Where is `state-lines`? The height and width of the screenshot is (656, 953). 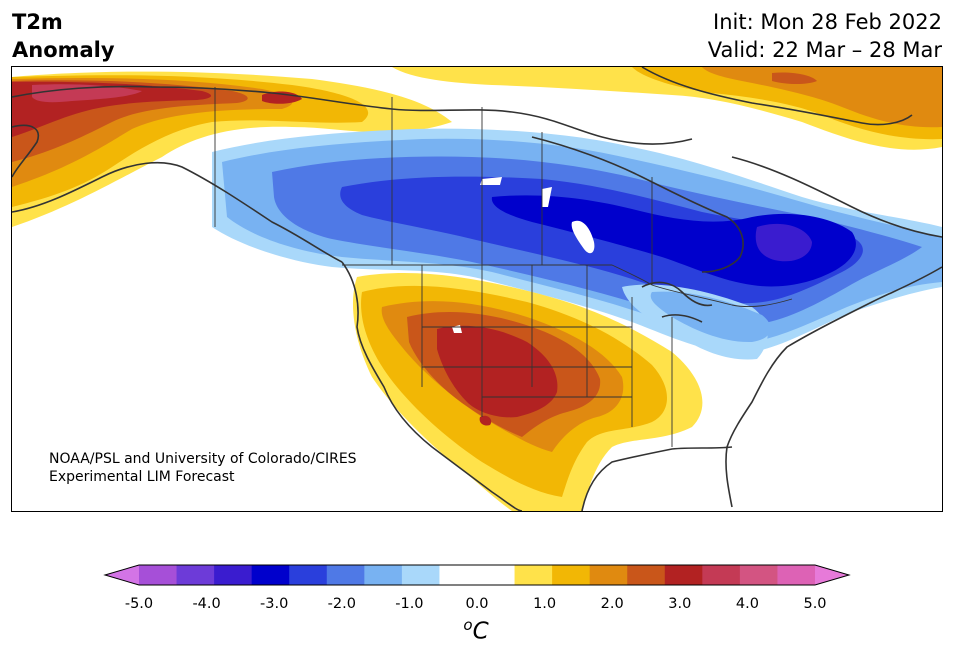 state-lines is located at coordinates (547, 356).